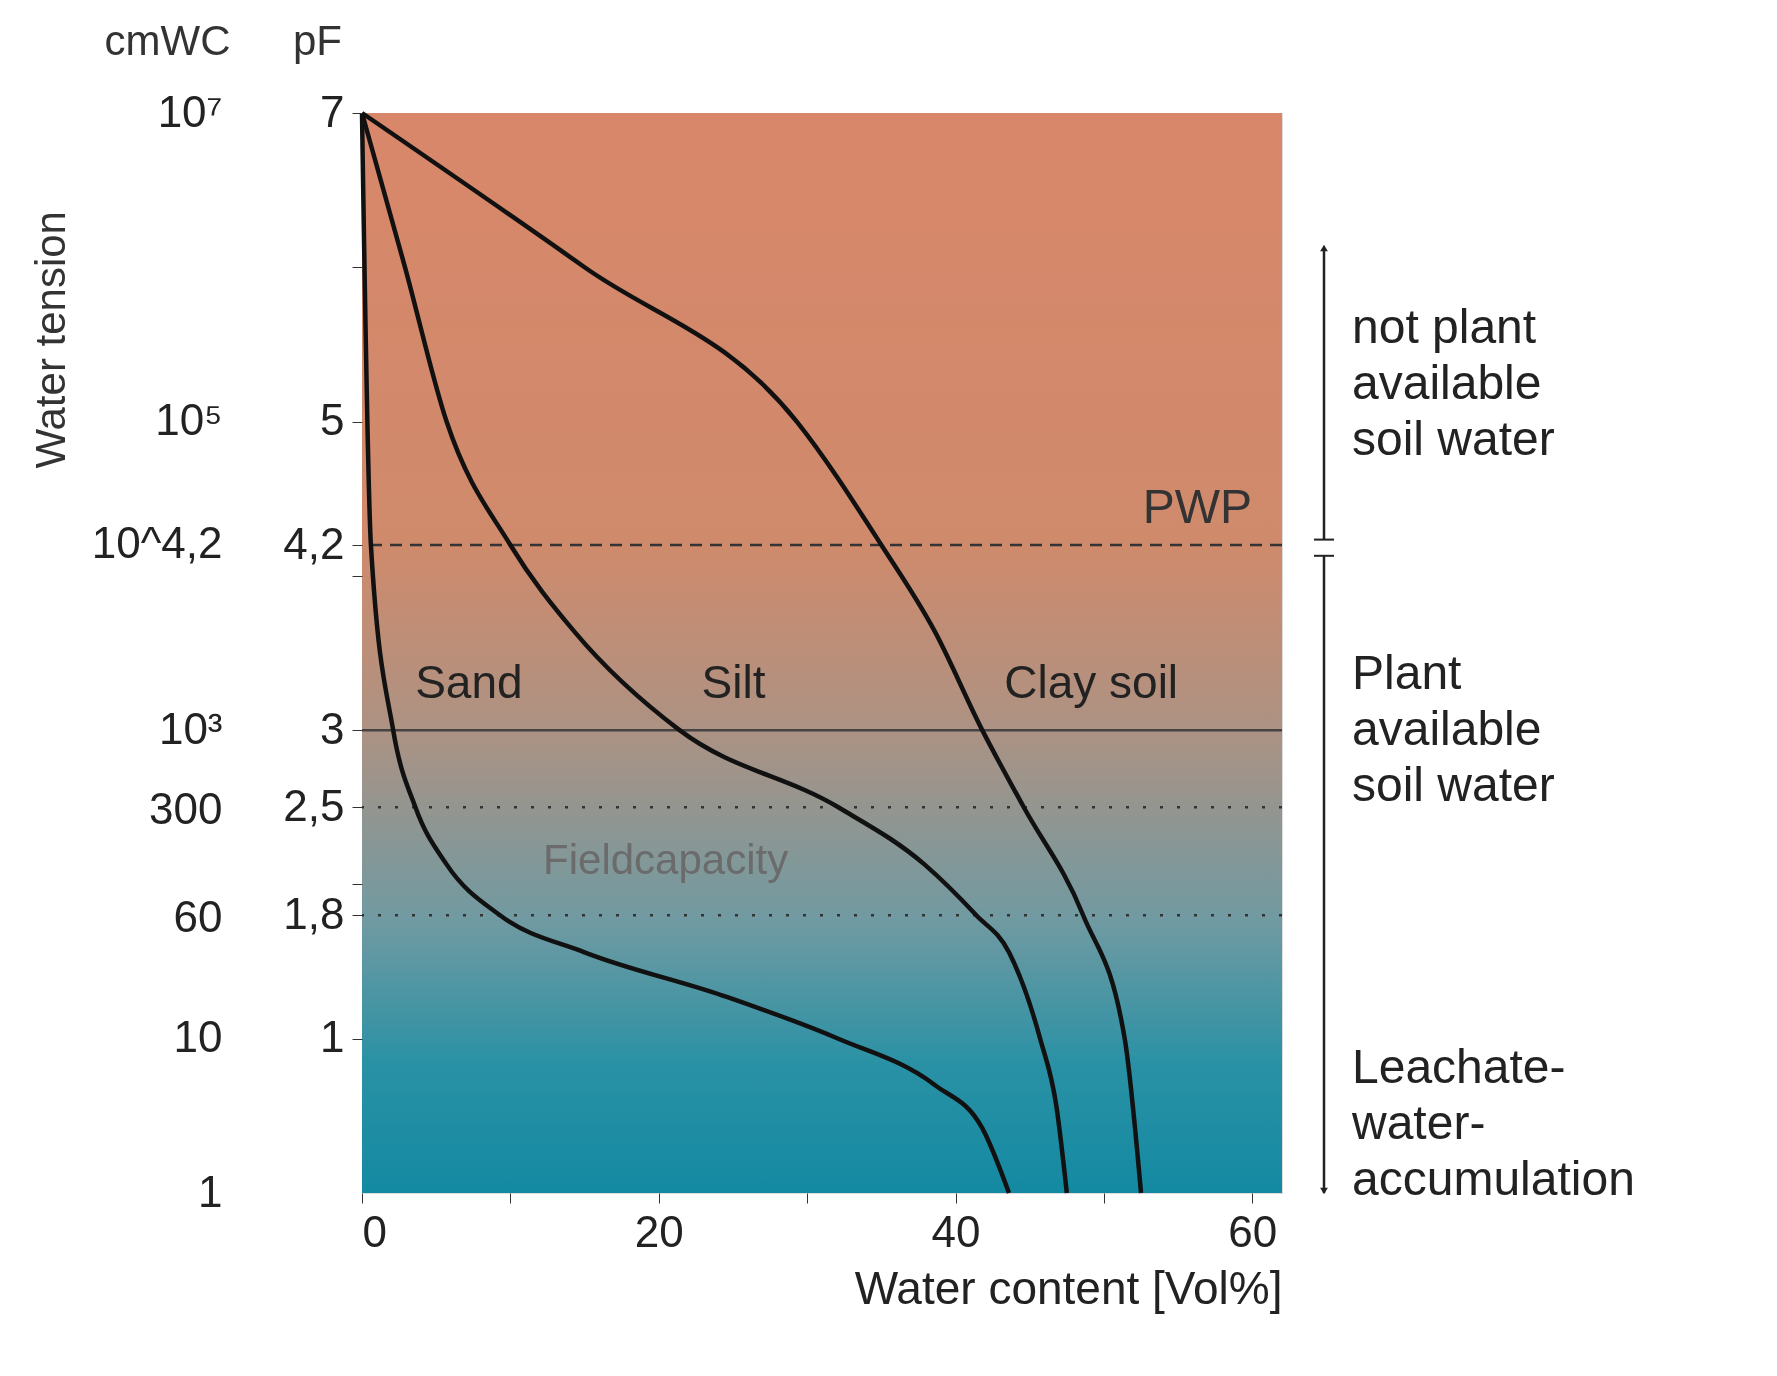 This screenshot has height=1376, width=1777. Describe the element at coordinates (469, 682) in the screenshot. I see `series-label: Sand` at that location.